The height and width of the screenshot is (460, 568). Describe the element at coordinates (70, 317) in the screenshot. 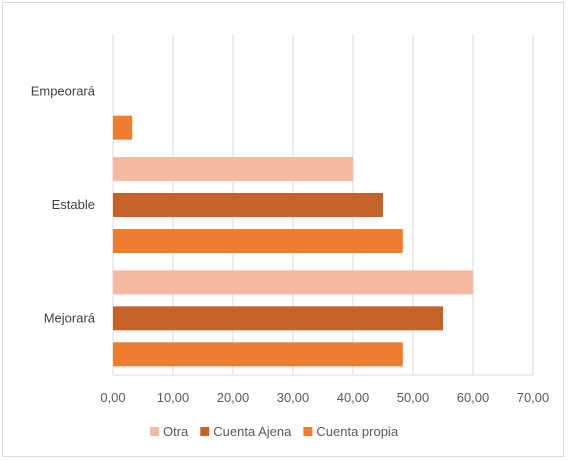

I see `category-label: Mejorará` at that location.